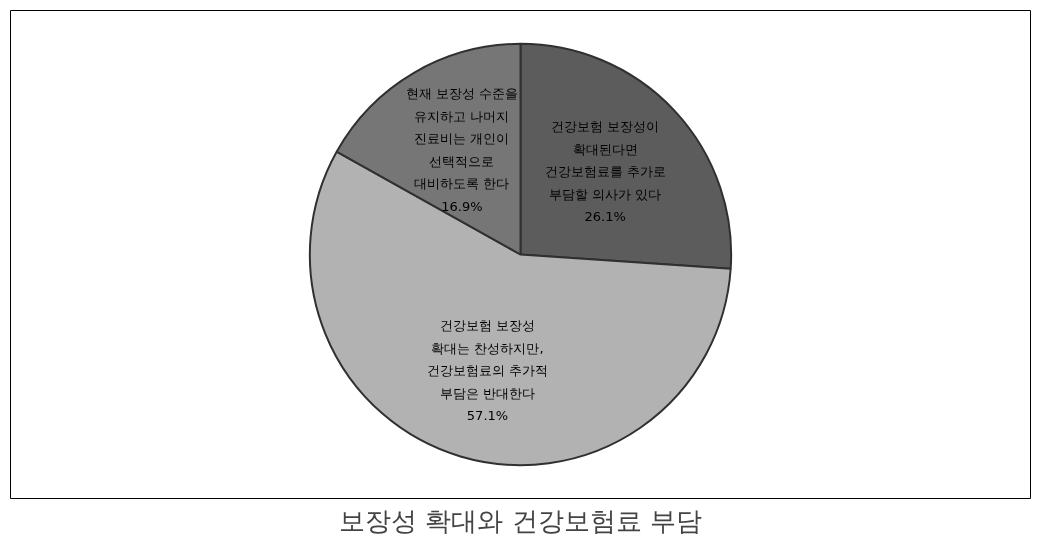 The width and height of the screenshot is (1056, 552). I want to click on data-label: 26.1%, so click(605, 217).